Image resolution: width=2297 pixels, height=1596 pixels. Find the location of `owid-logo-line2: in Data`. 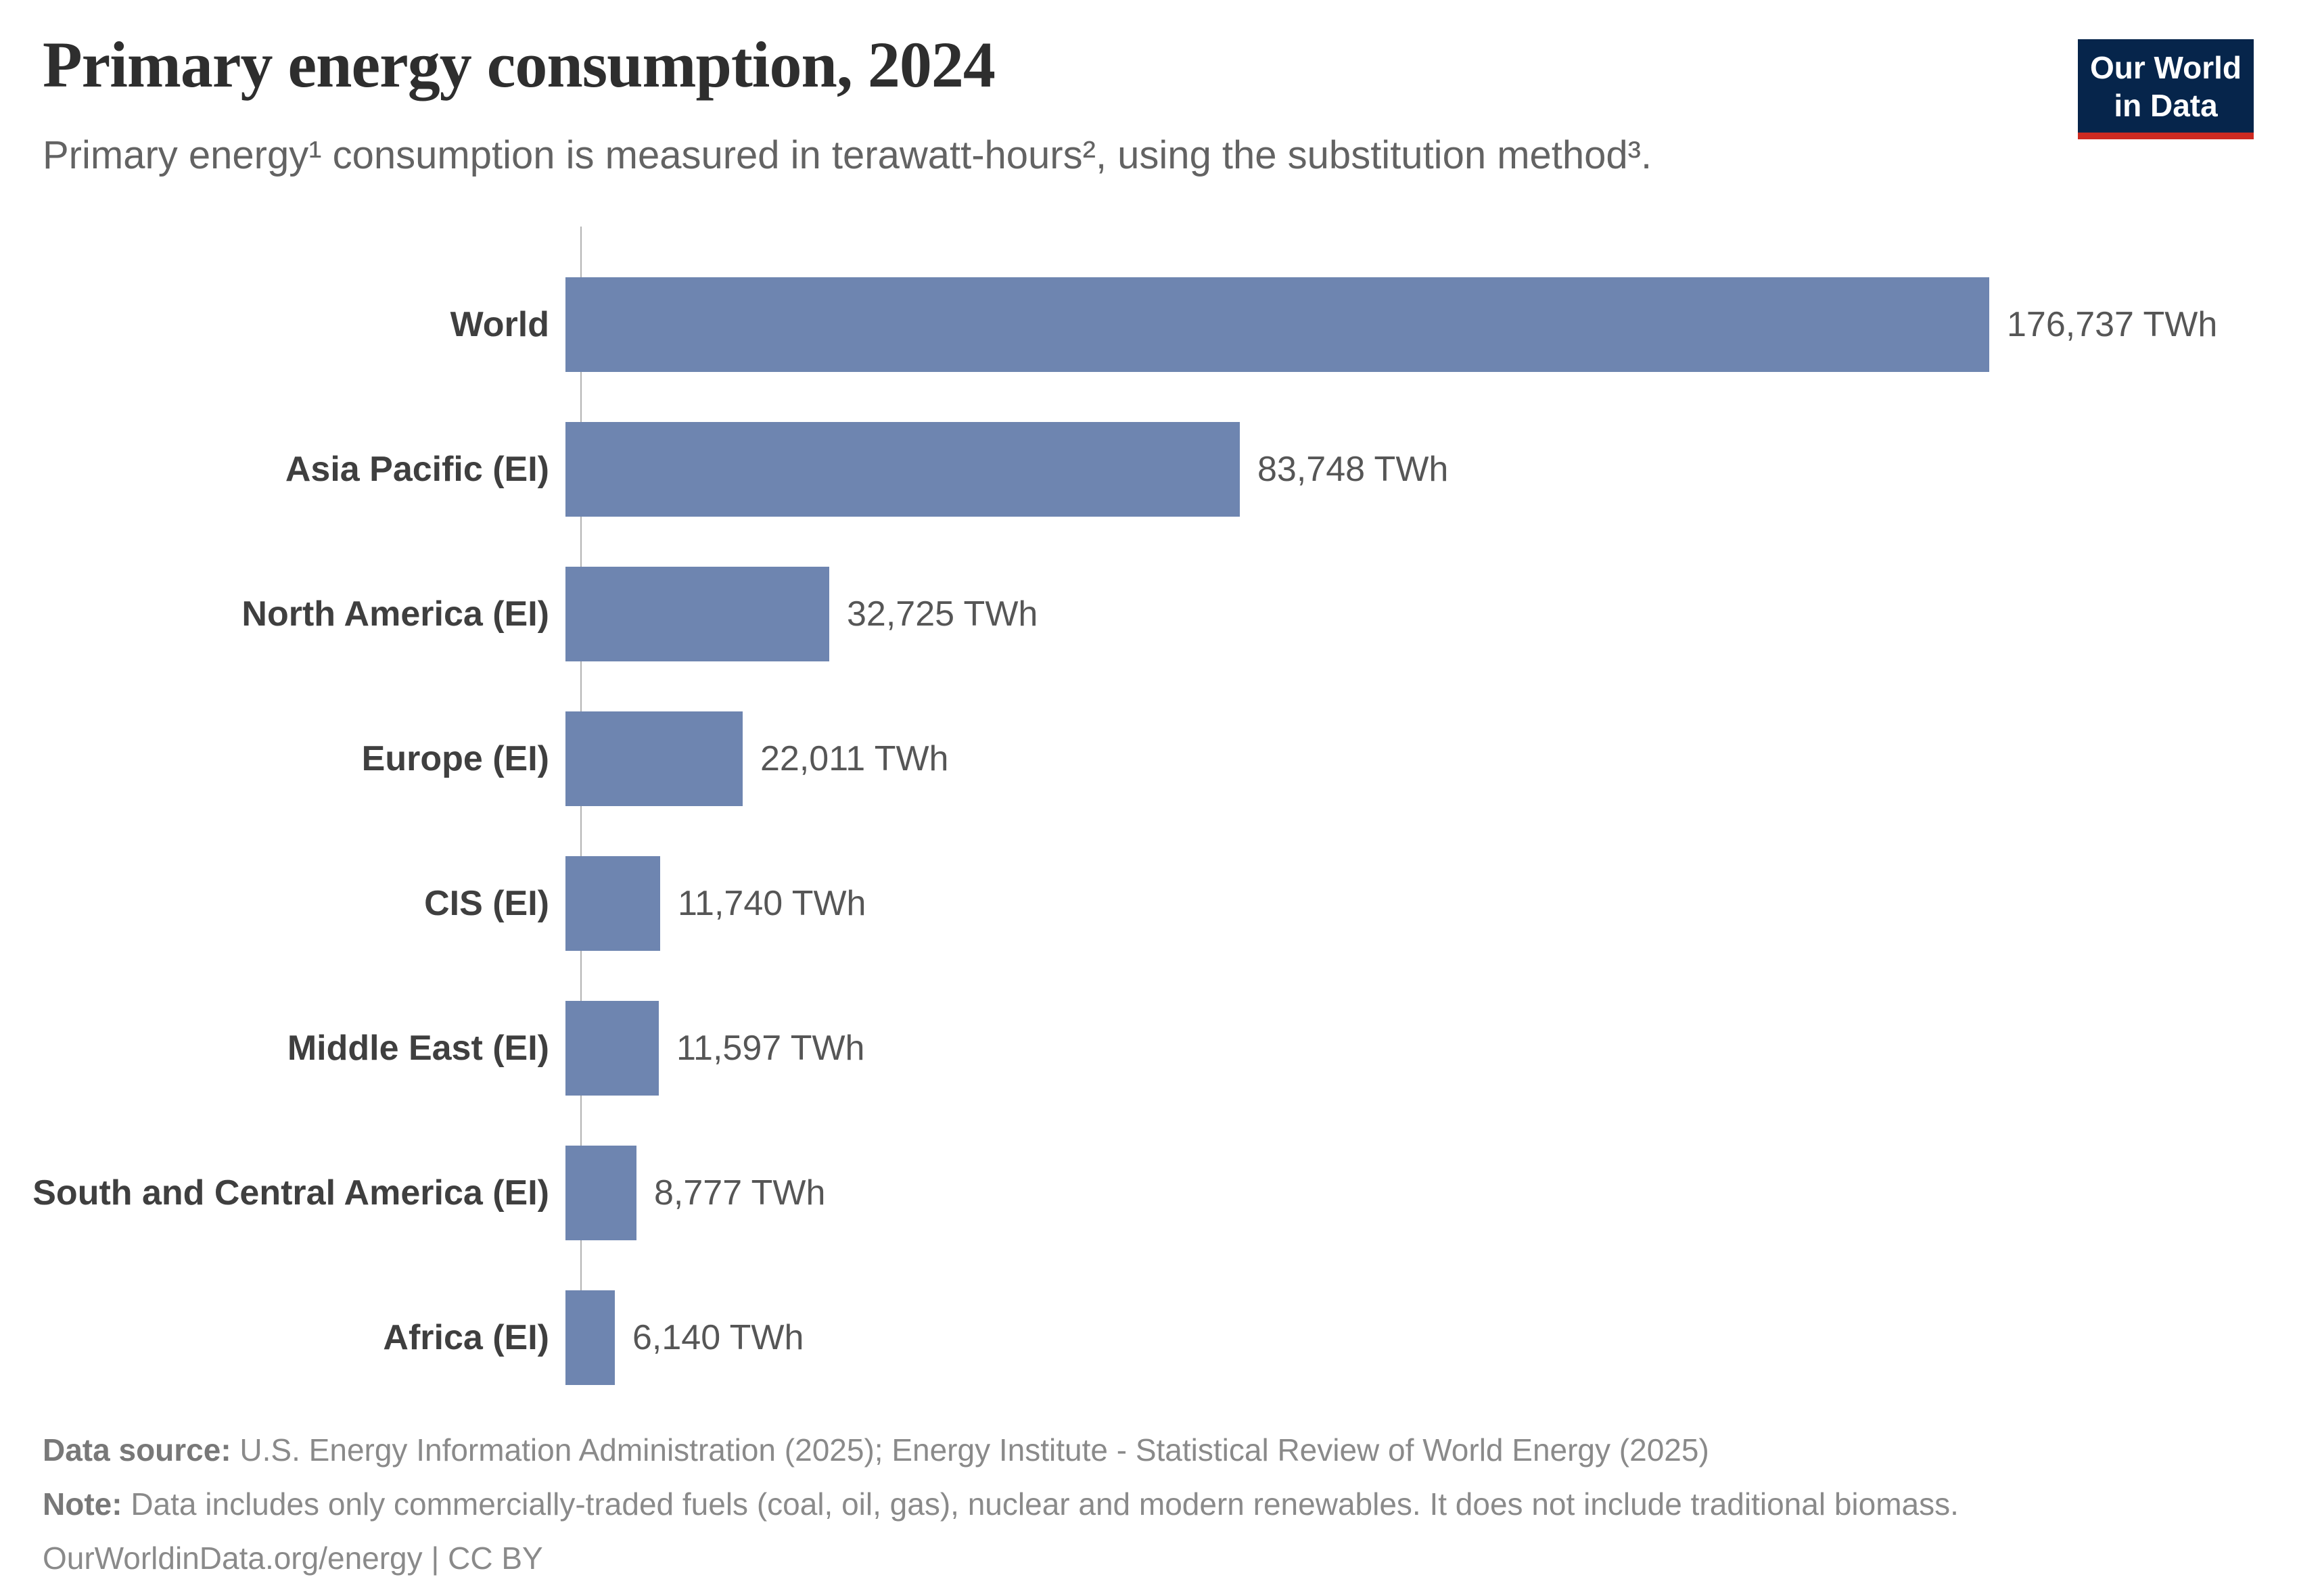

owid-logo-line2: in Data is located at coordinates (2166, 106).